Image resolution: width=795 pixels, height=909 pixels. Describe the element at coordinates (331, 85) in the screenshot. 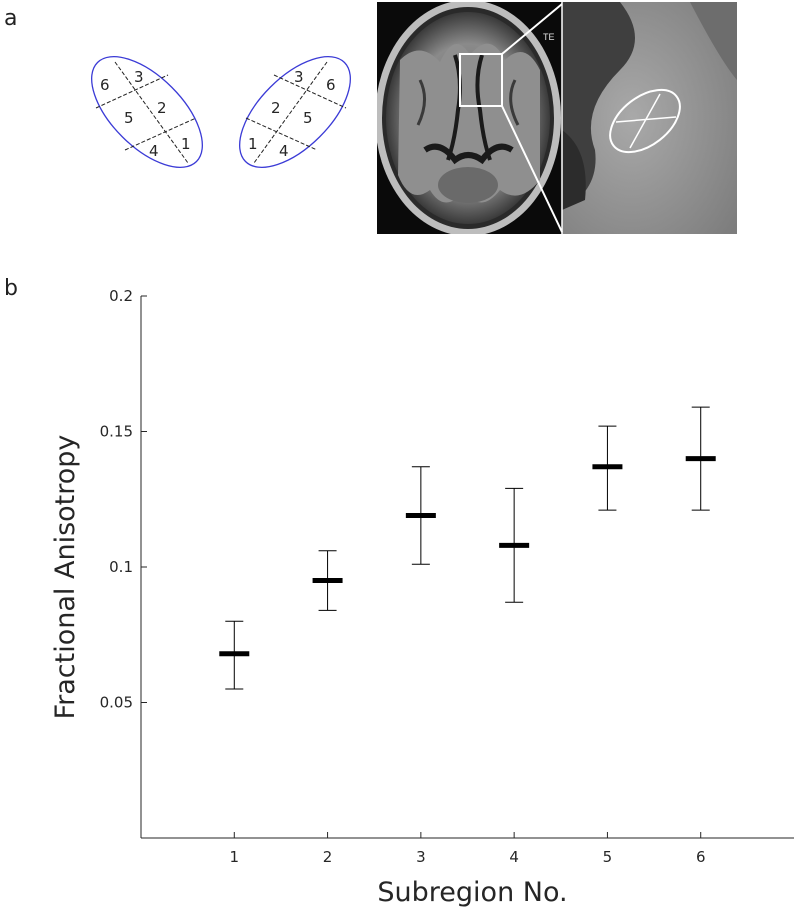

I see `right-region-label: 6` at that location.